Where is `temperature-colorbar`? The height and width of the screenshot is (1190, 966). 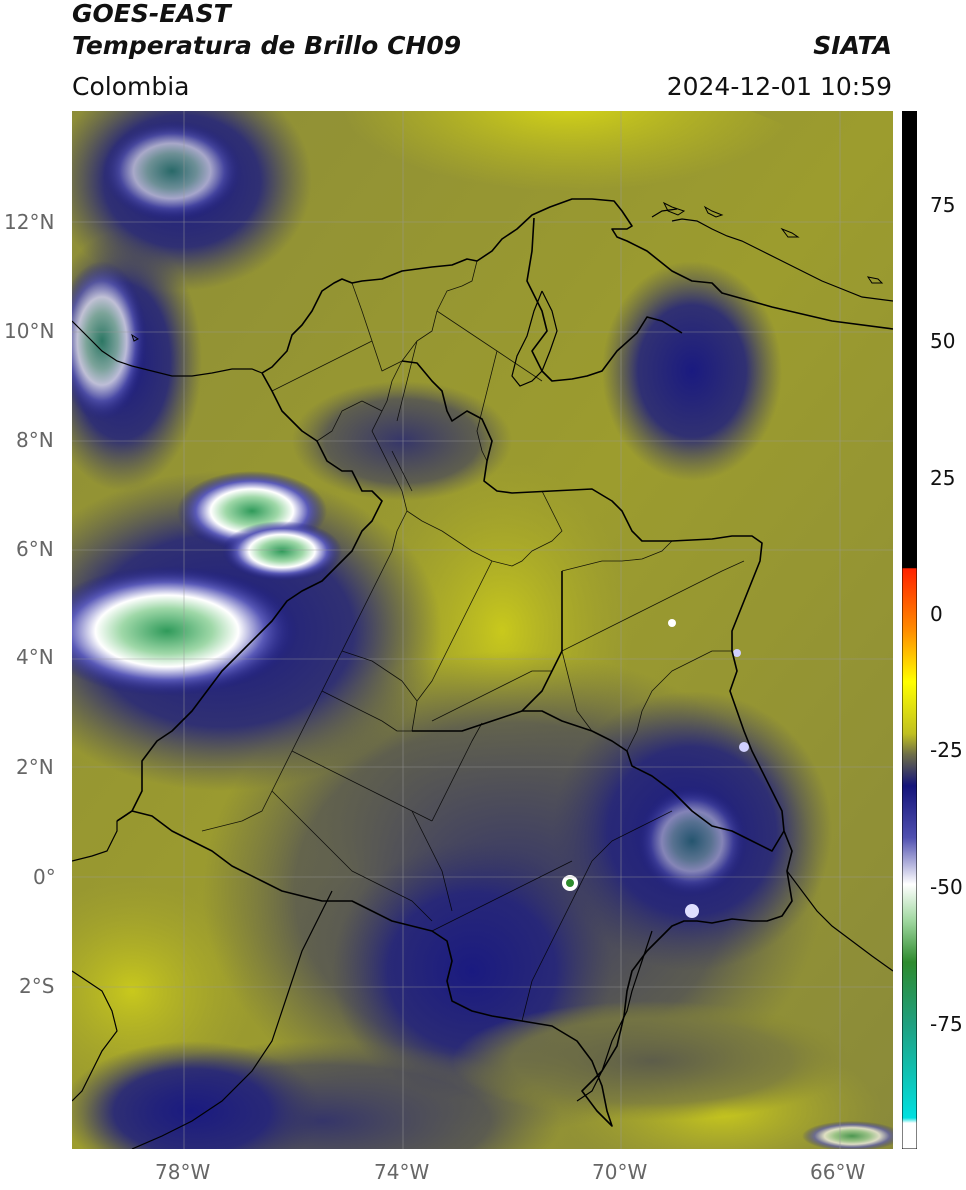
temperature-colorbar is located at coordinates (909, 630).